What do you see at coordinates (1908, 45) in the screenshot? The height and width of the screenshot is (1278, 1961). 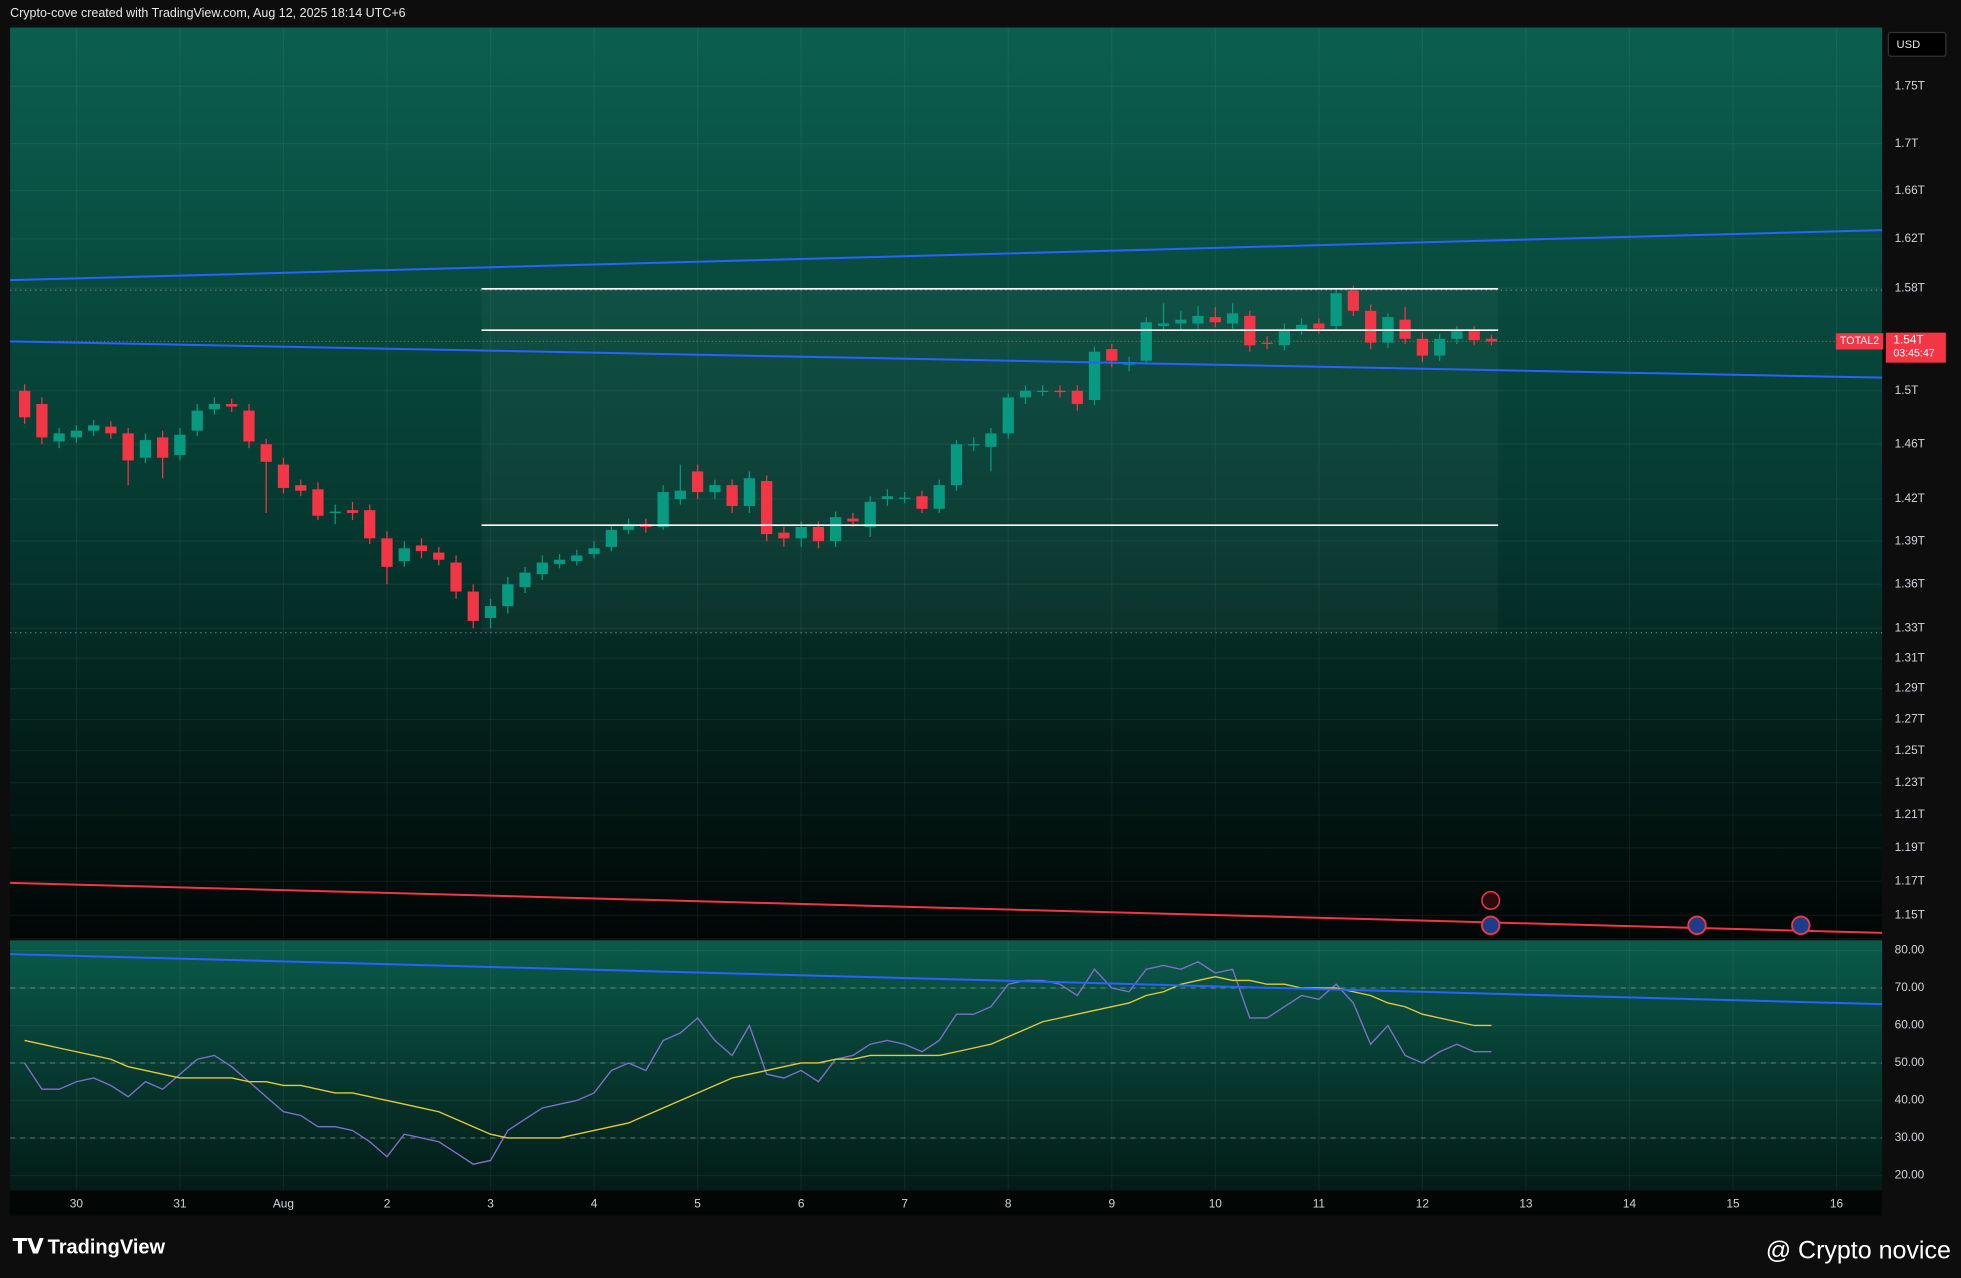 I see `currency: USD` at bounding box center [1908, 45].